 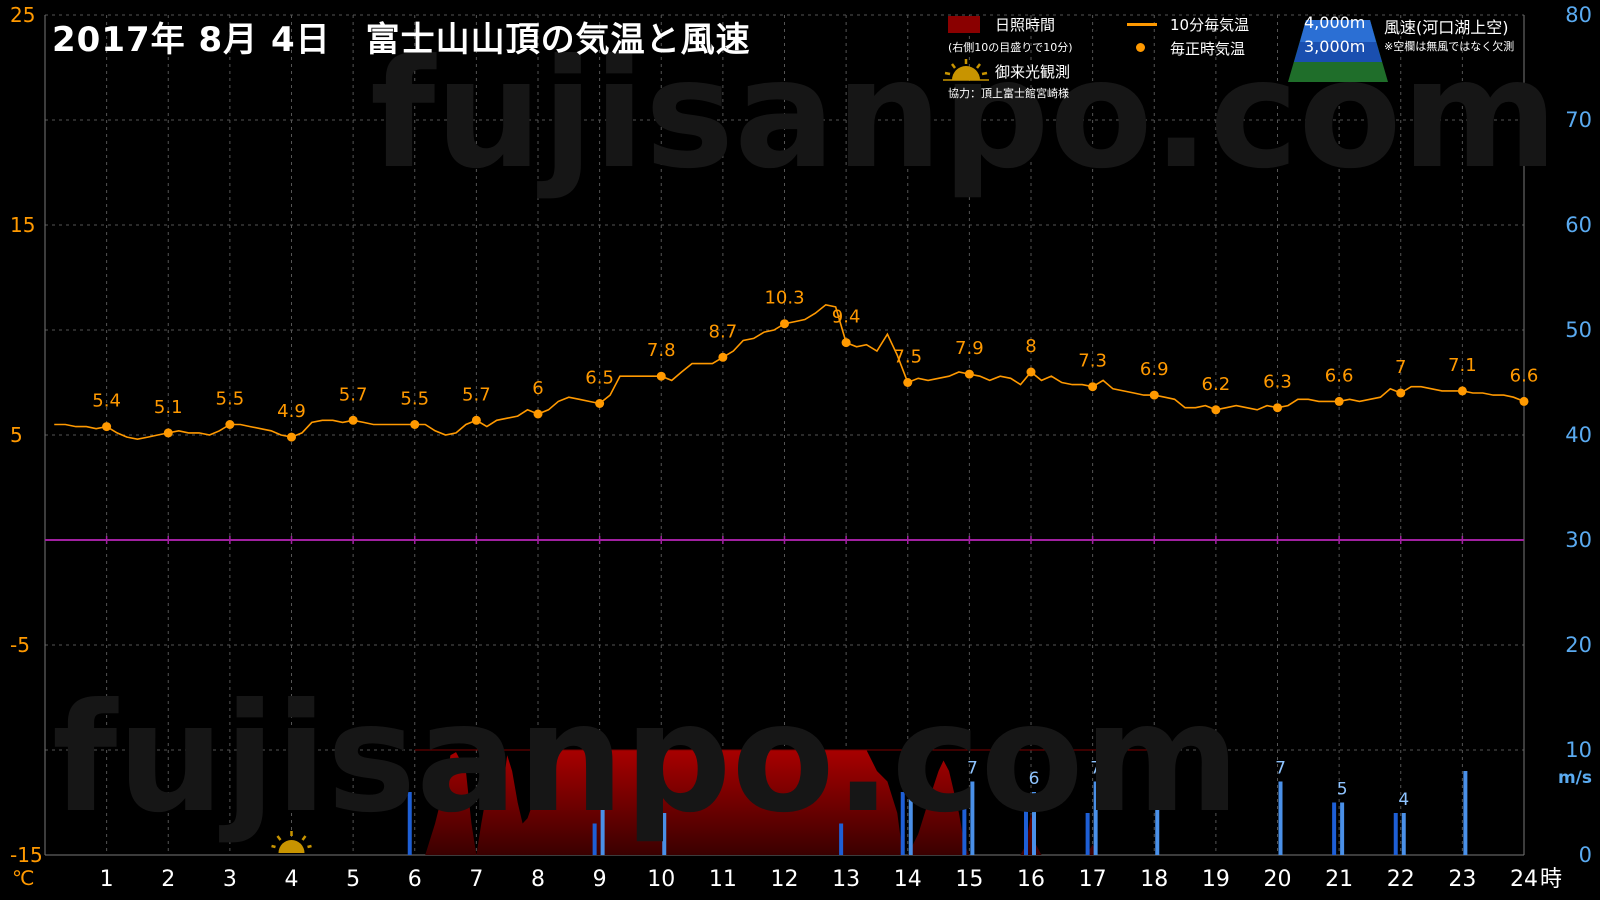 I want to click on wind-value-label: 5, so click(x=1342, y=790).